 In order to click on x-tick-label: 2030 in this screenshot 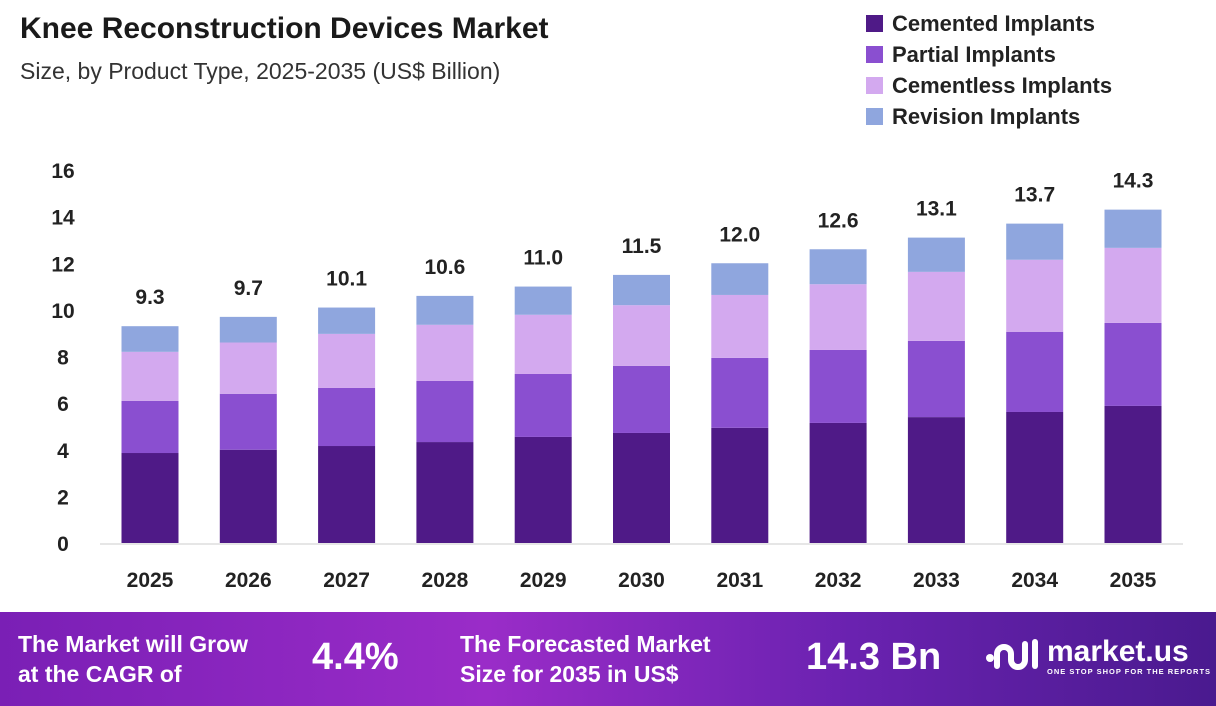, I will do `click(641, 580)`.